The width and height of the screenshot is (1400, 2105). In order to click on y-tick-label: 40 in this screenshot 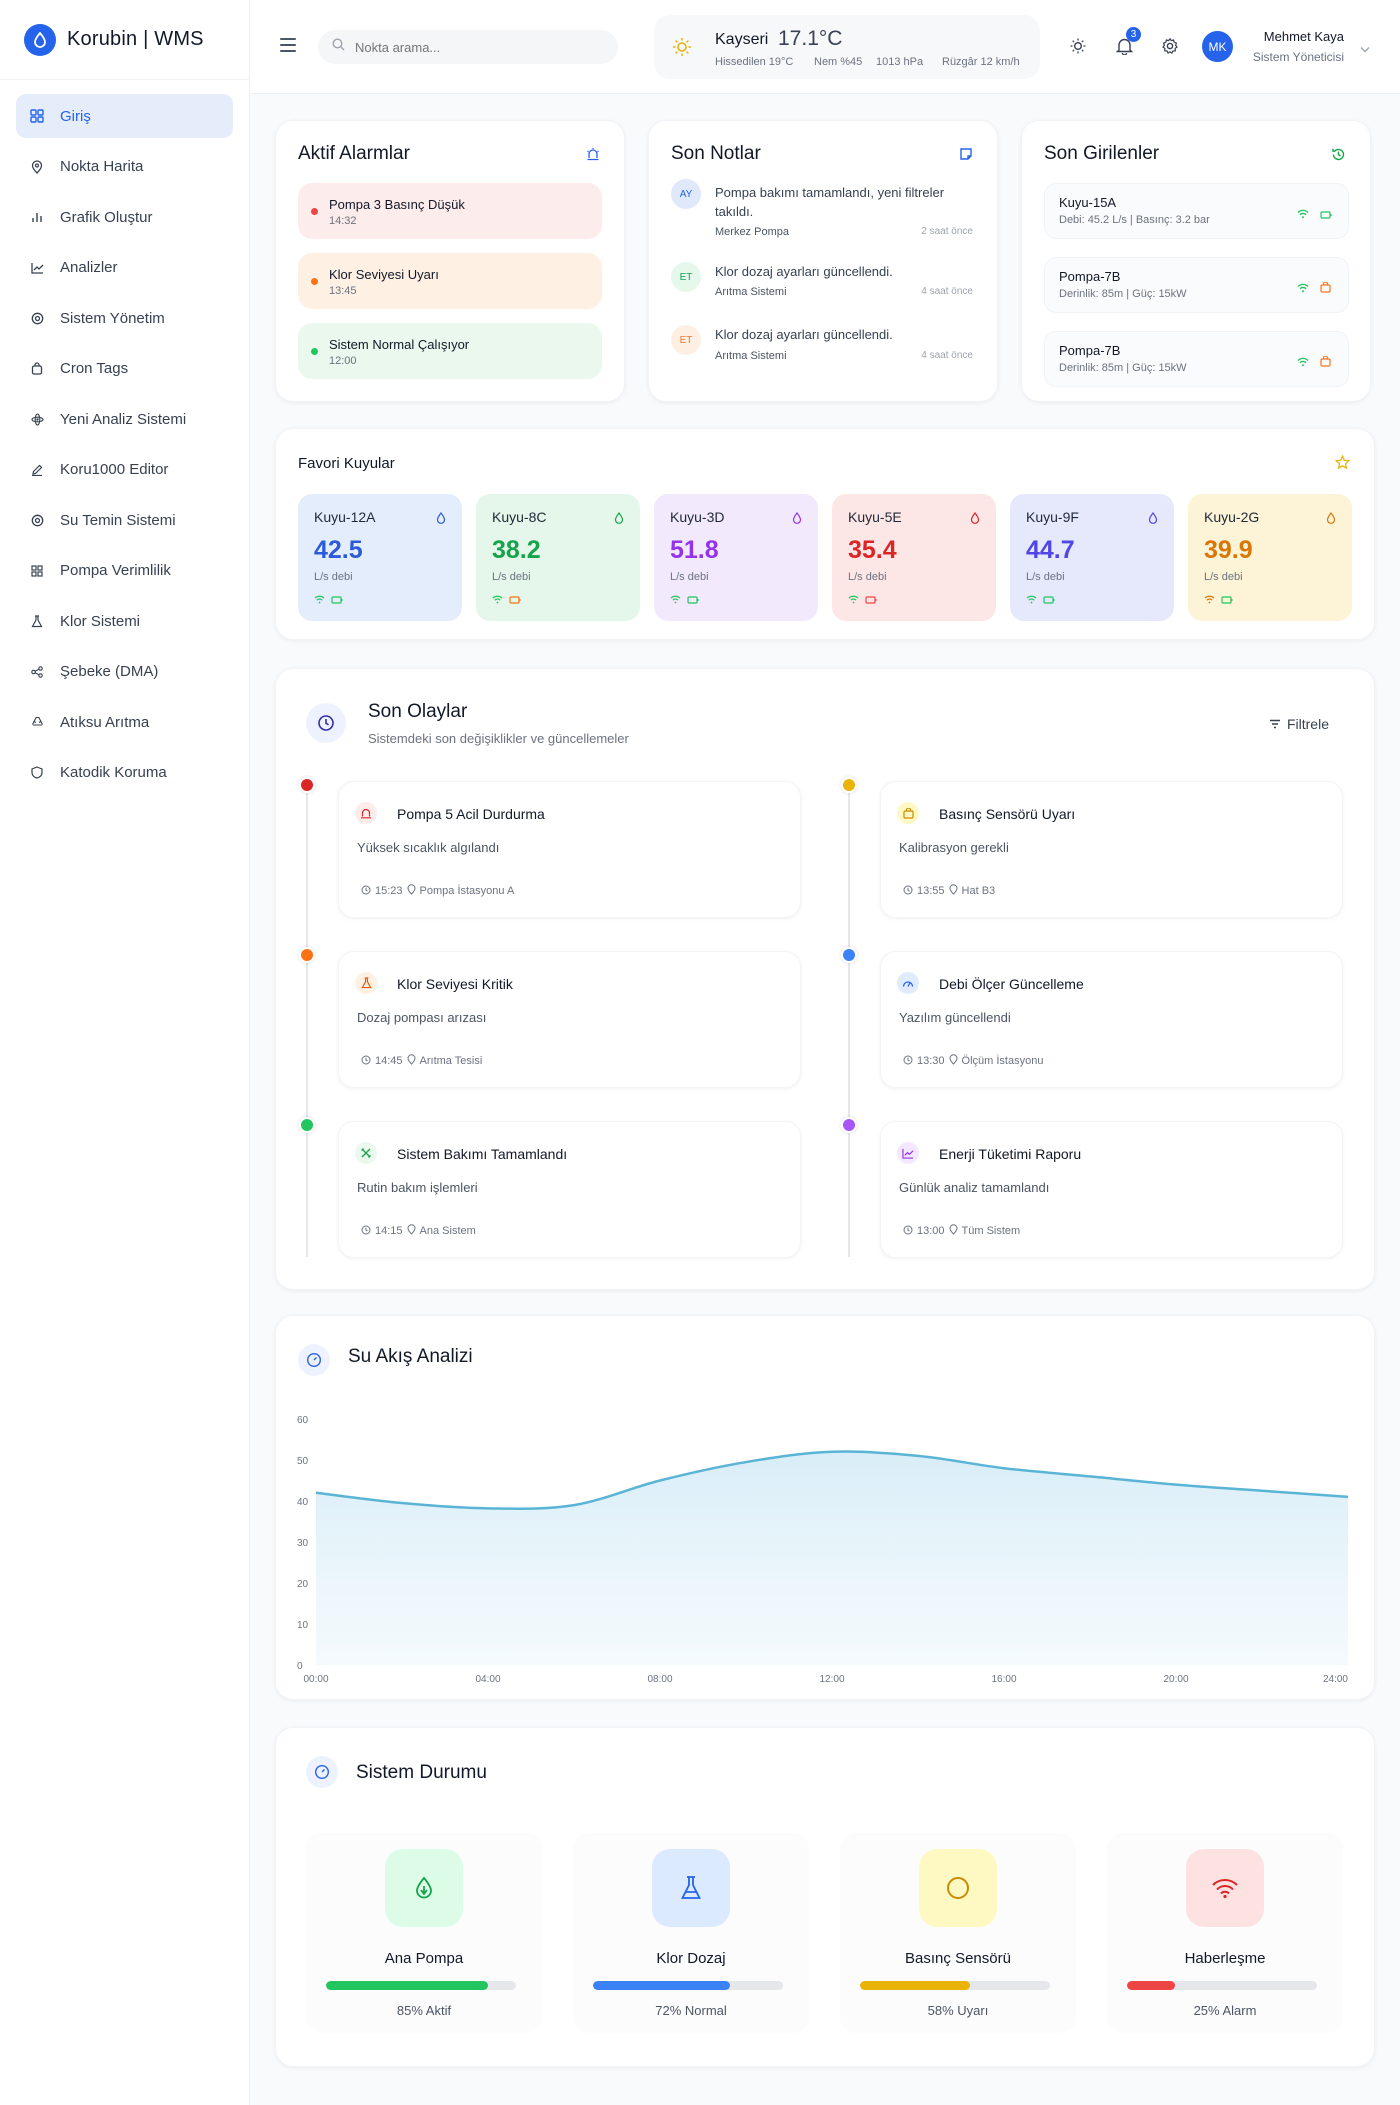, I will do `click(303, 1502)`.